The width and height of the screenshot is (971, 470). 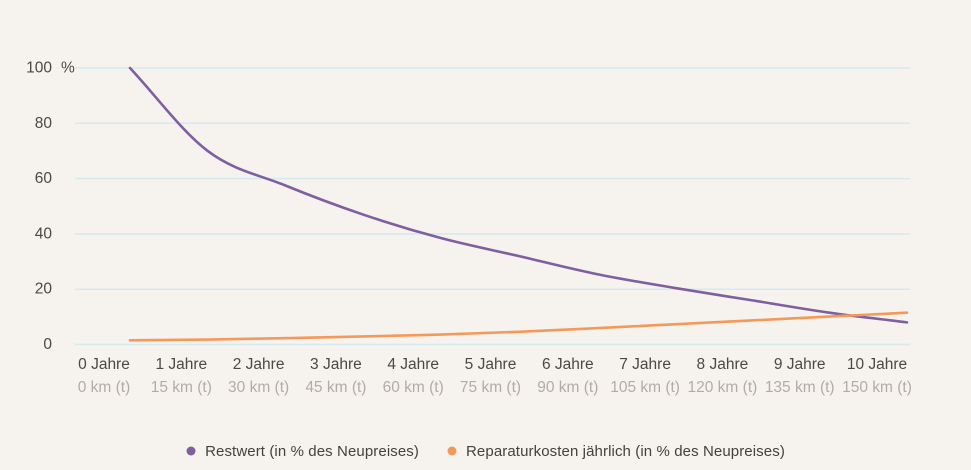 What do you see at coordinates (44, 178) in the screenshot?
I see `y-tick-label: 60` at bounding box center [44, 178].